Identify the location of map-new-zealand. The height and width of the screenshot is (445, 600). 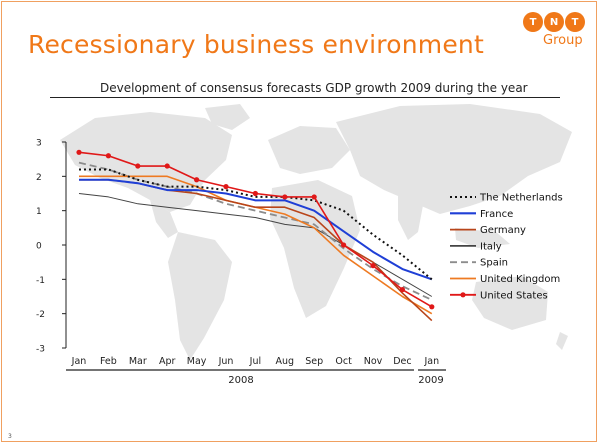
(562, 341).